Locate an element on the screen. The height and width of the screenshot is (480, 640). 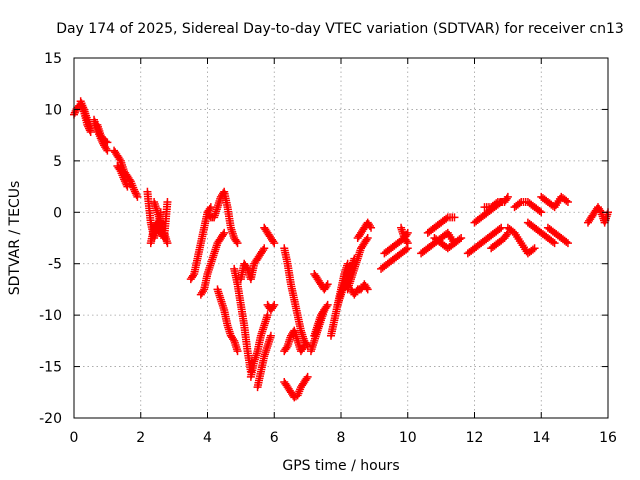
x-tick-label: 8 is located at coordinates (341, 438).